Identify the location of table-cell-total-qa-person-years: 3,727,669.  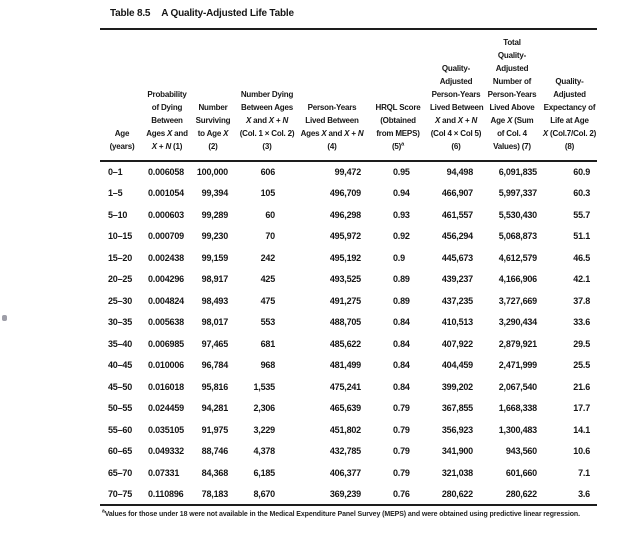
(517, 300).